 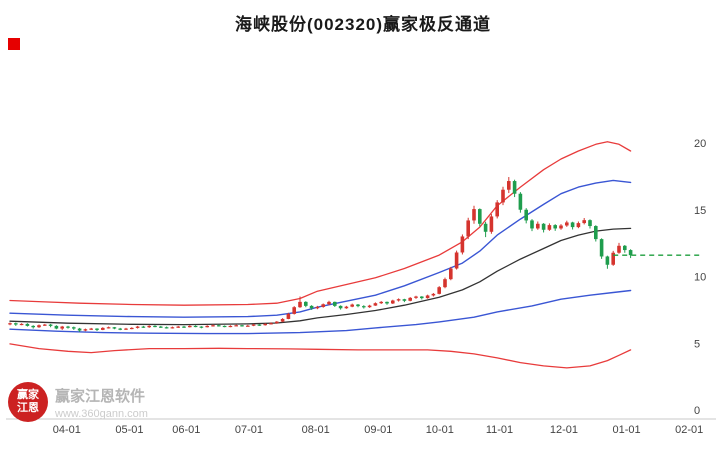 I want to click on watermark-brand: 赢家江恩软件, so click(x=100, y=396).